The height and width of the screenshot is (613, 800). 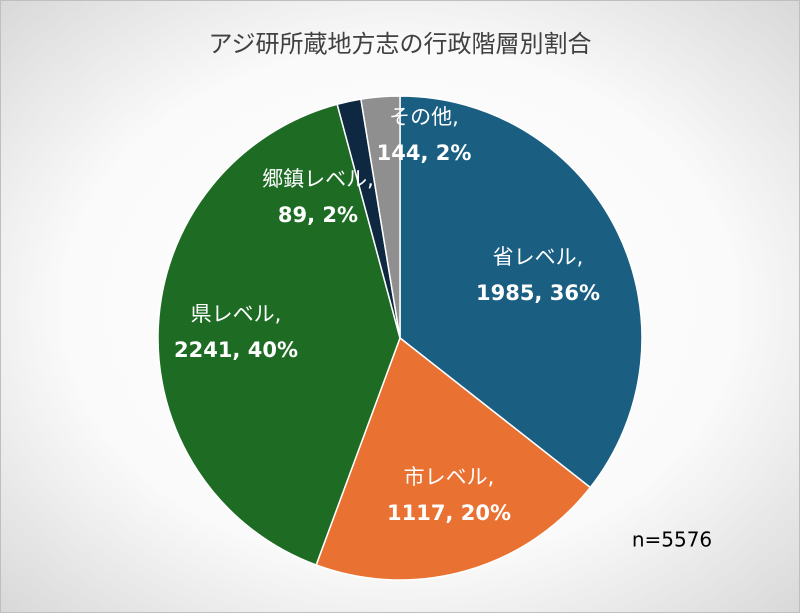 What do you see at coordinates (424, 117) in the screenshot?
I see `slice-category-label: その他,` at bounding box center [424, 117].